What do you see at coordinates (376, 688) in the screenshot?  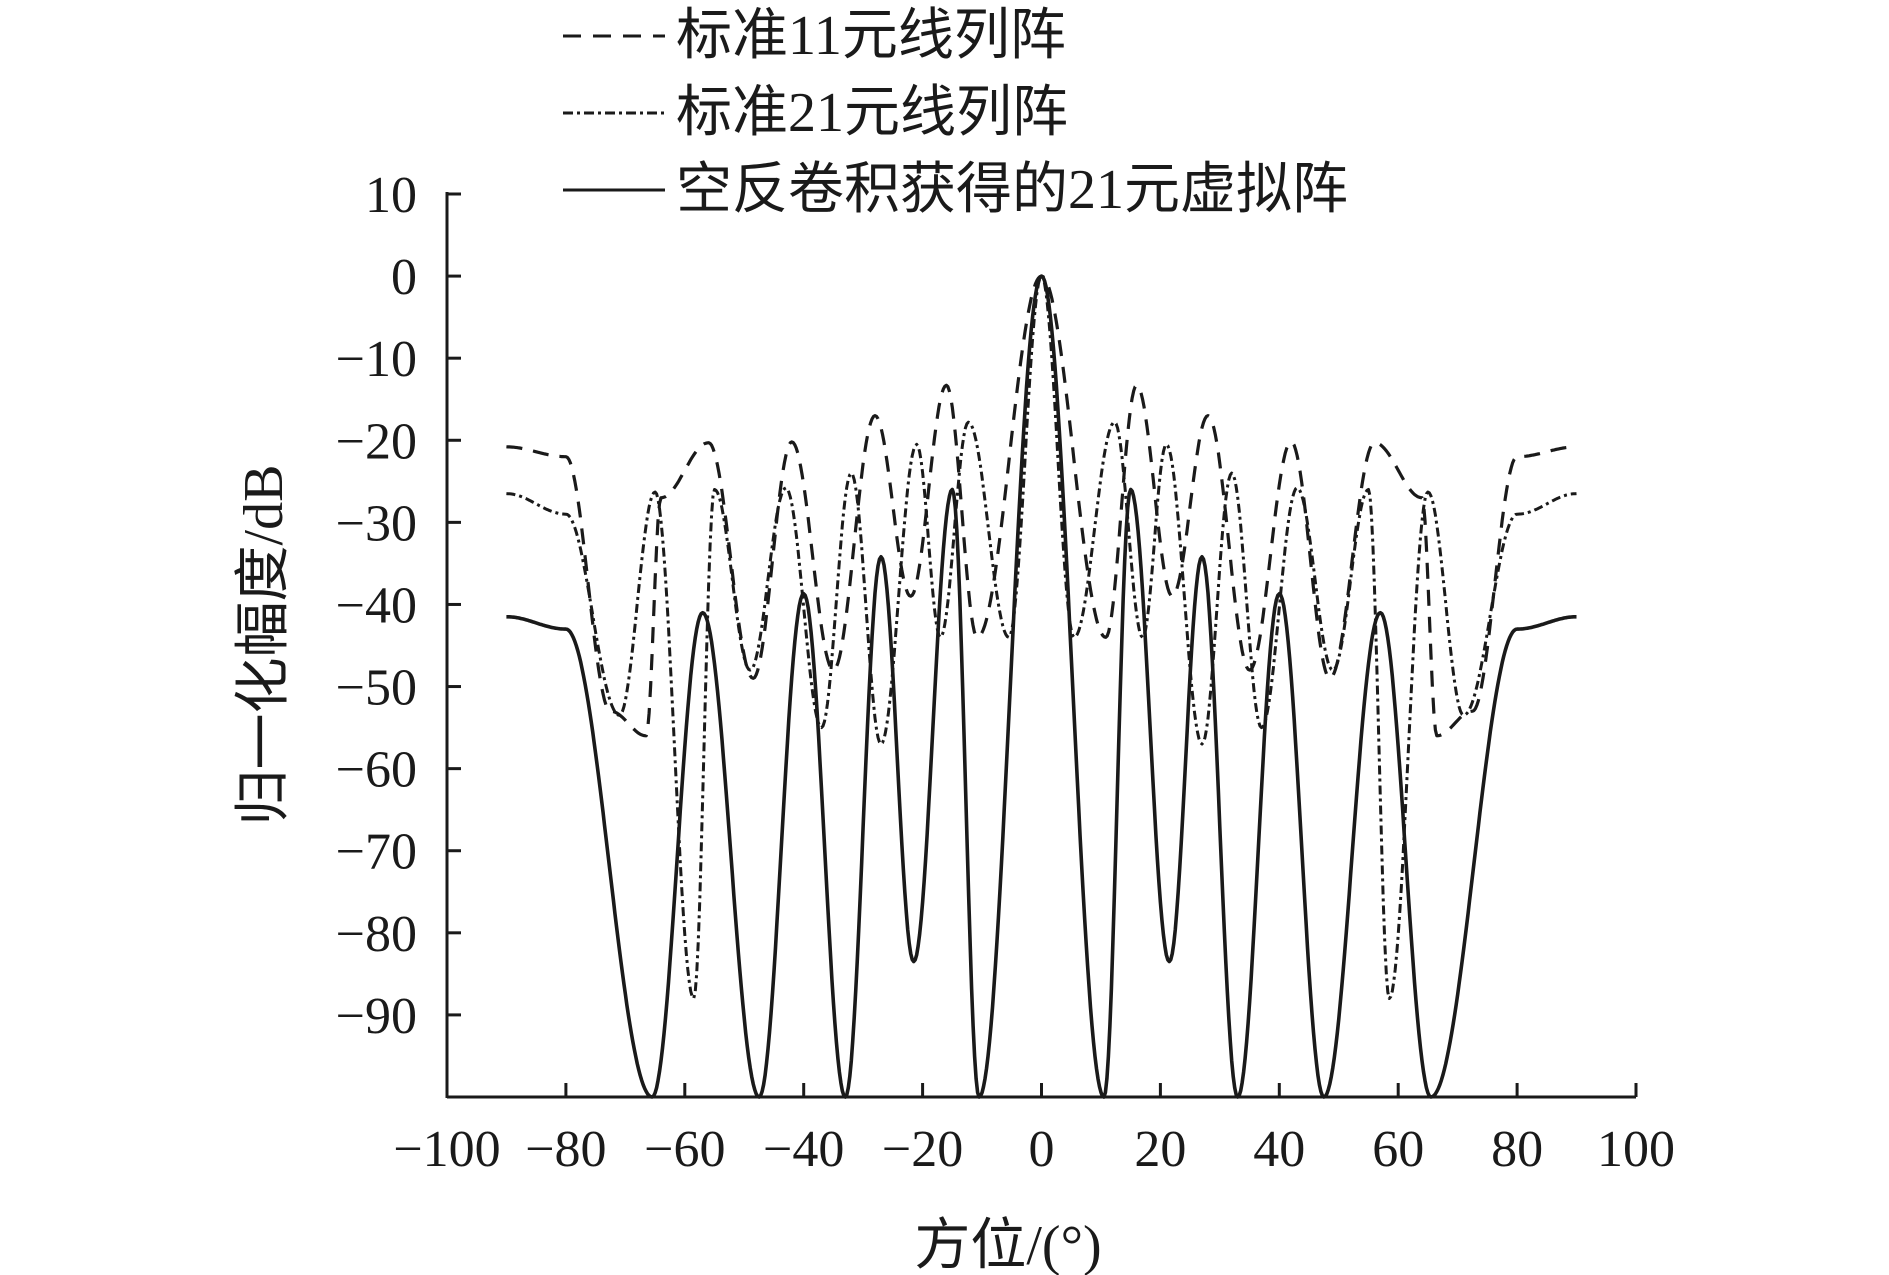 I see `y-tick-label: −50` at bounding box center [376, 688].